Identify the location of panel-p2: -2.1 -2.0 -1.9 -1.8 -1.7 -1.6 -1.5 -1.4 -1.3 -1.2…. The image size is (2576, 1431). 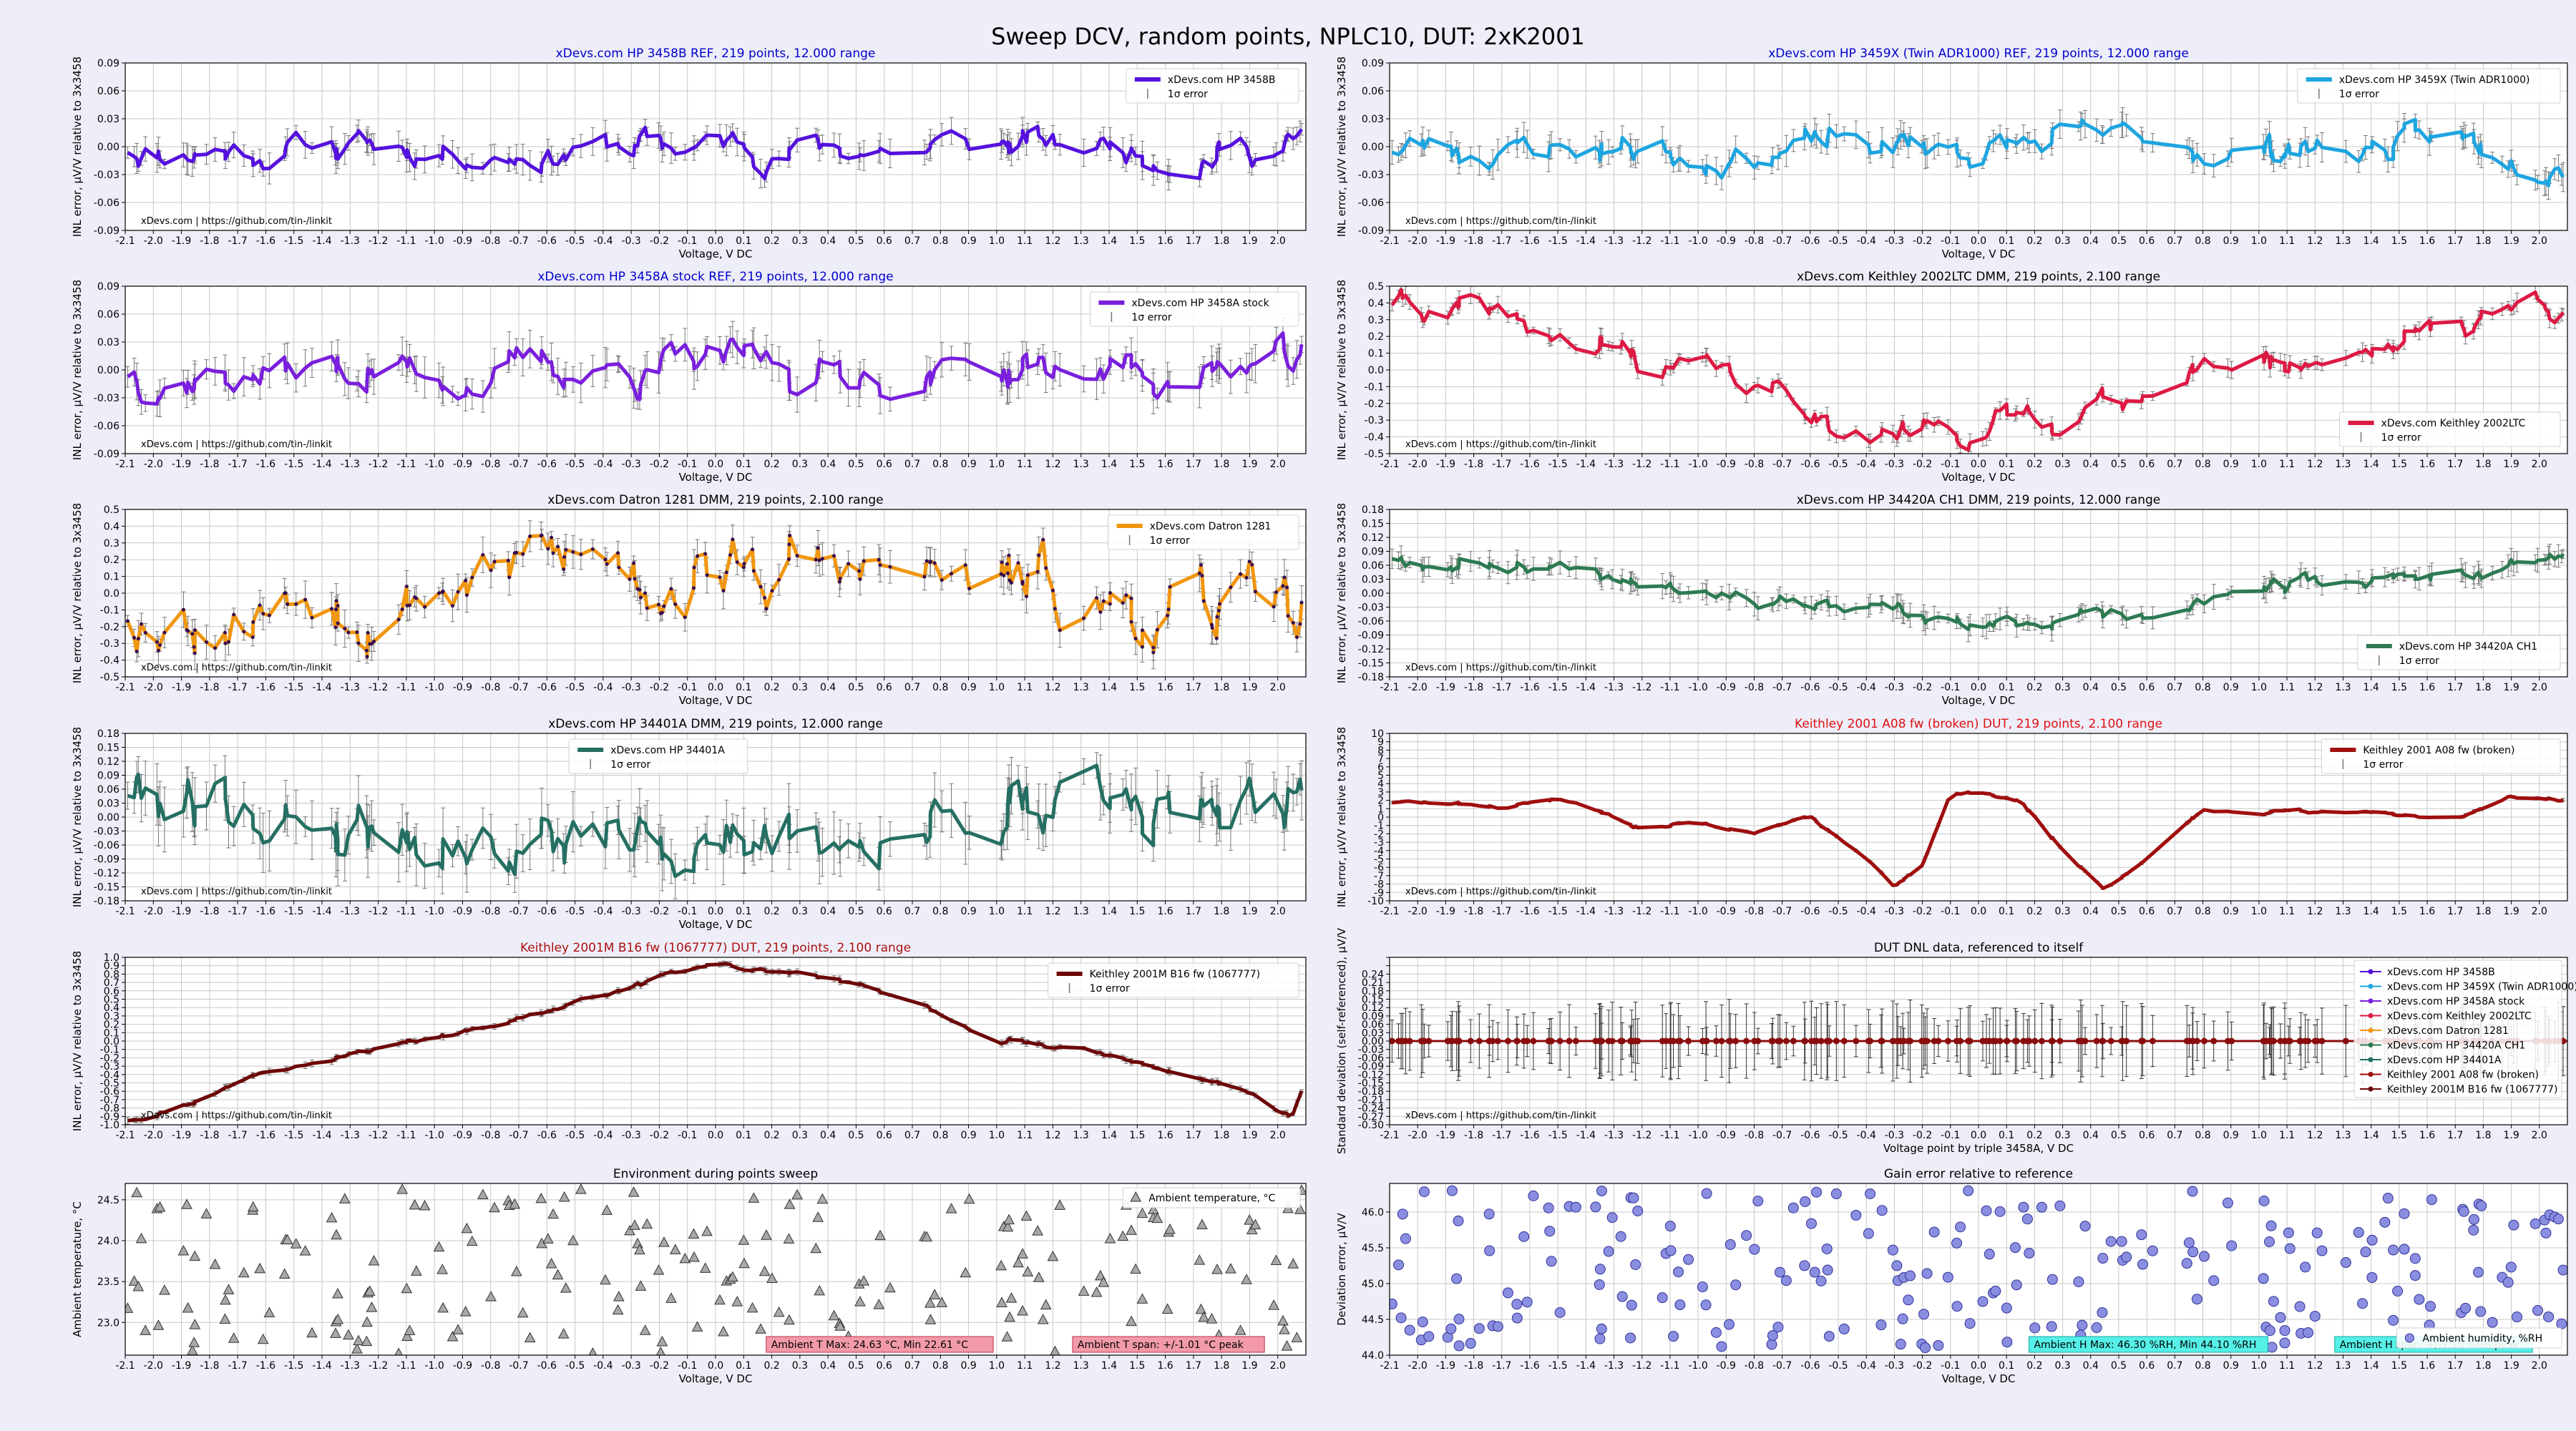
(1951, 154).